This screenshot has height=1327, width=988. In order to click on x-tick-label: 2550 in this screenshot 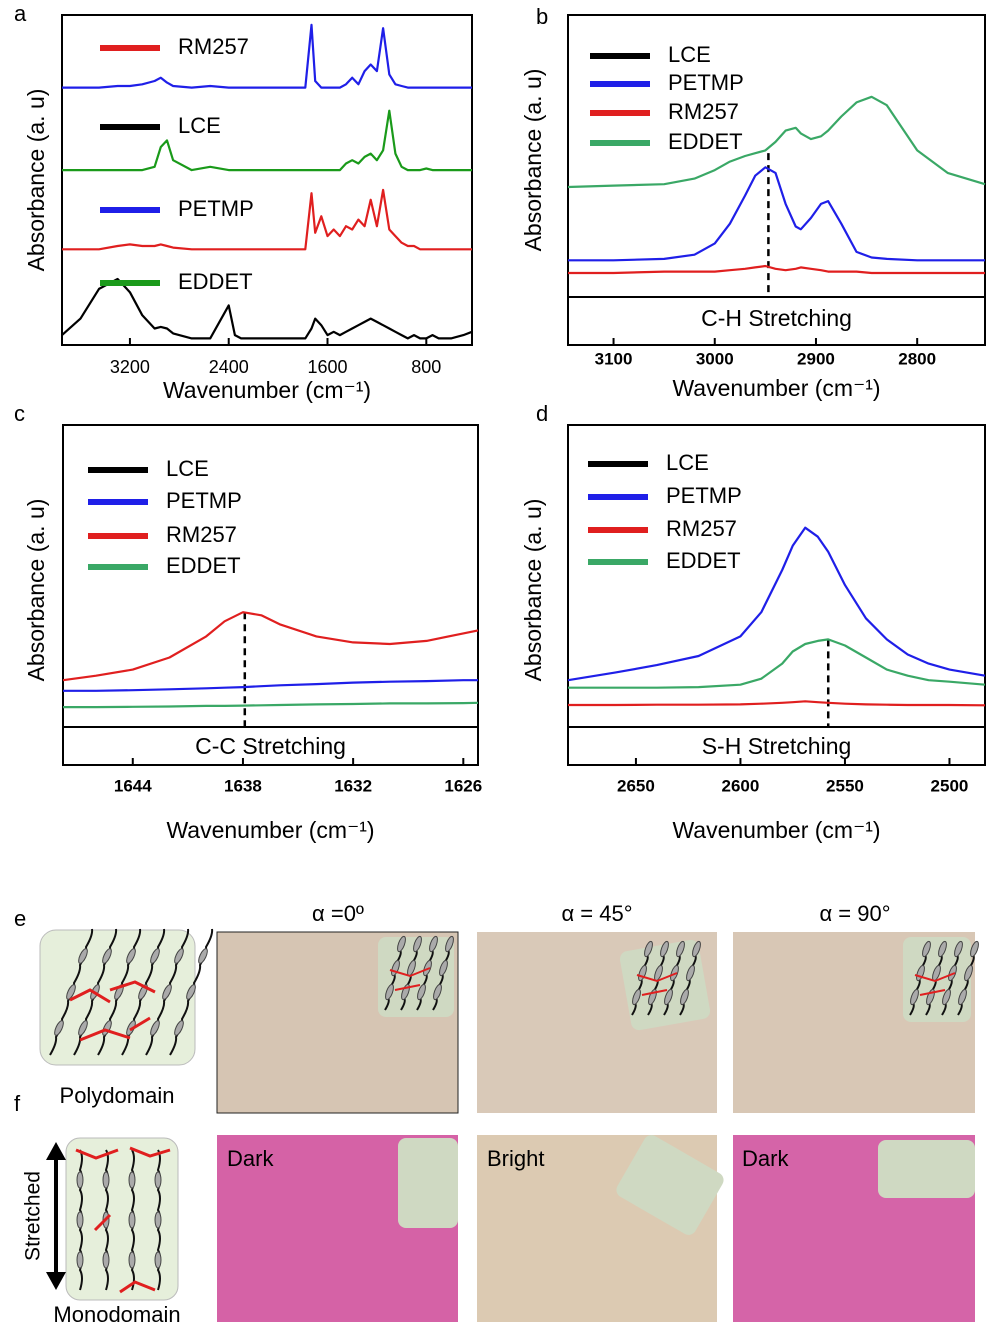, I will do `click(845, 785)`.